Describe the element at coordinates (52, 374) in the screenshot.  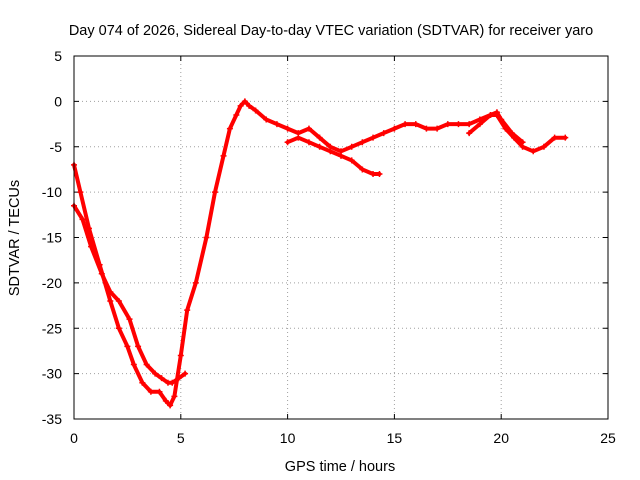
I see `y-tick-label: -30` at that location.